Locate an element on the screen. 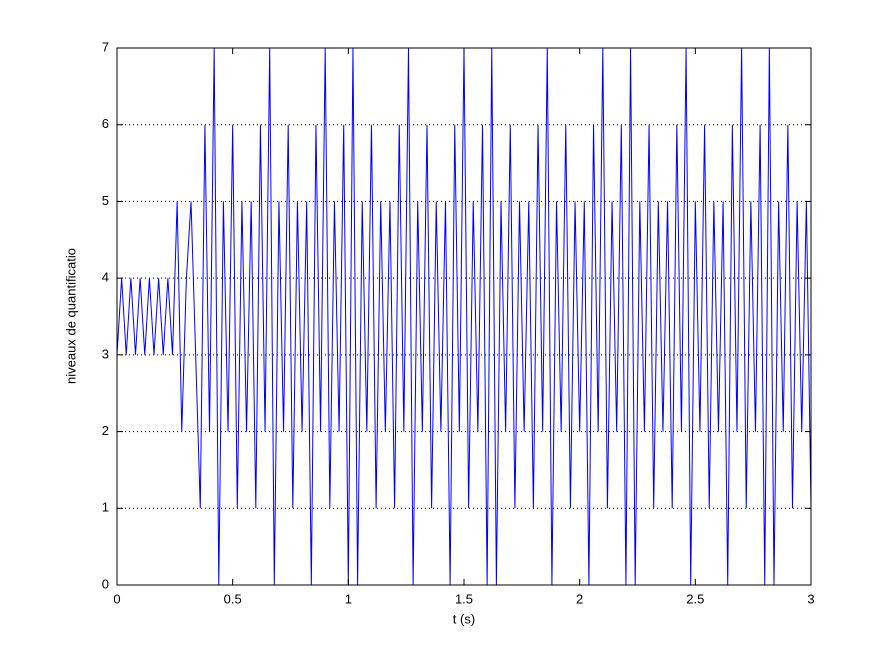 The width and height of the screenshot is (896, 657). x-tick-label: 0 is located at coordinates (116, 598).